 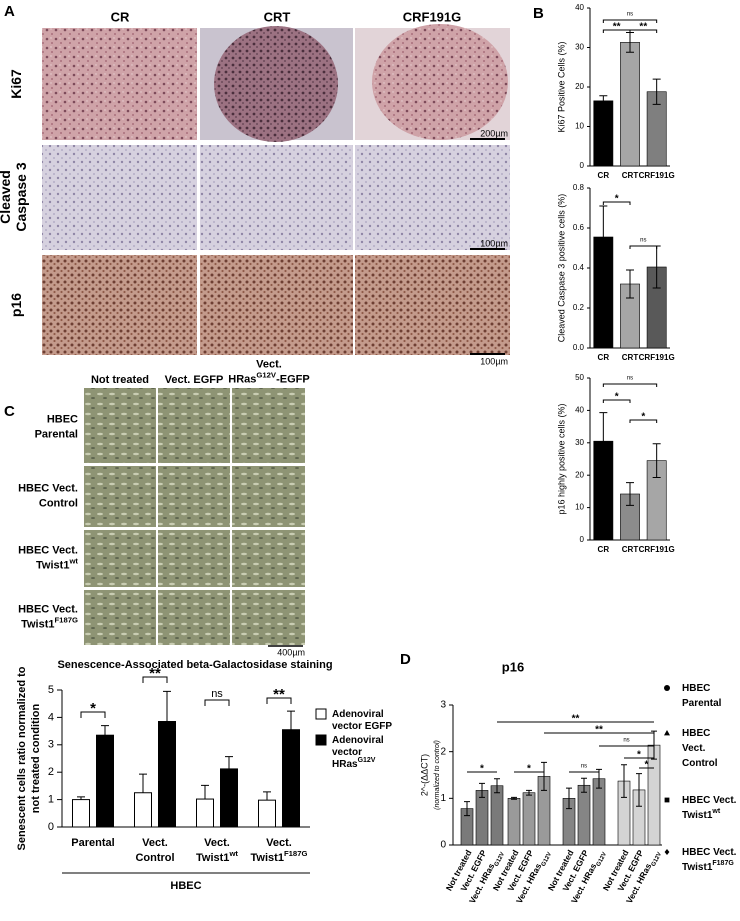 I want to click on y-tick-label: 2, so click(x=51, y=772).